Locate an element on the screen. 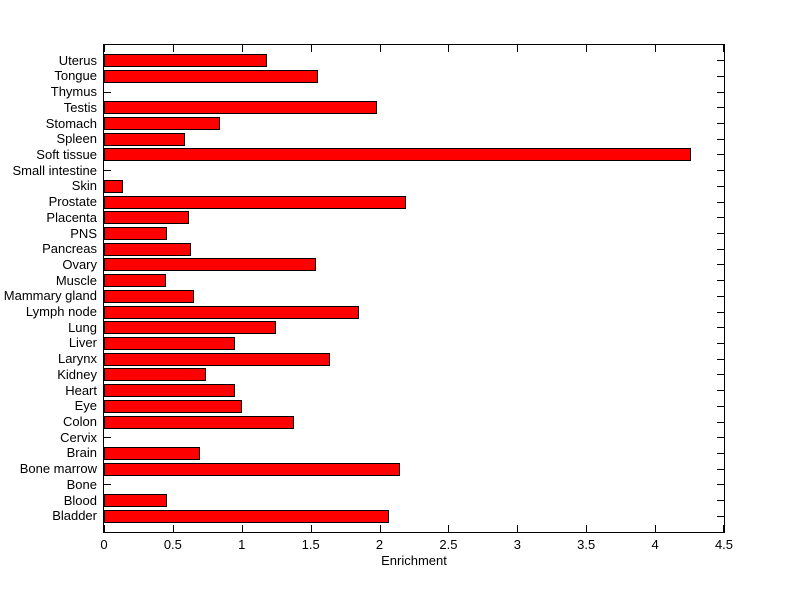  bar-tongue is located at coordinates (211, 76).